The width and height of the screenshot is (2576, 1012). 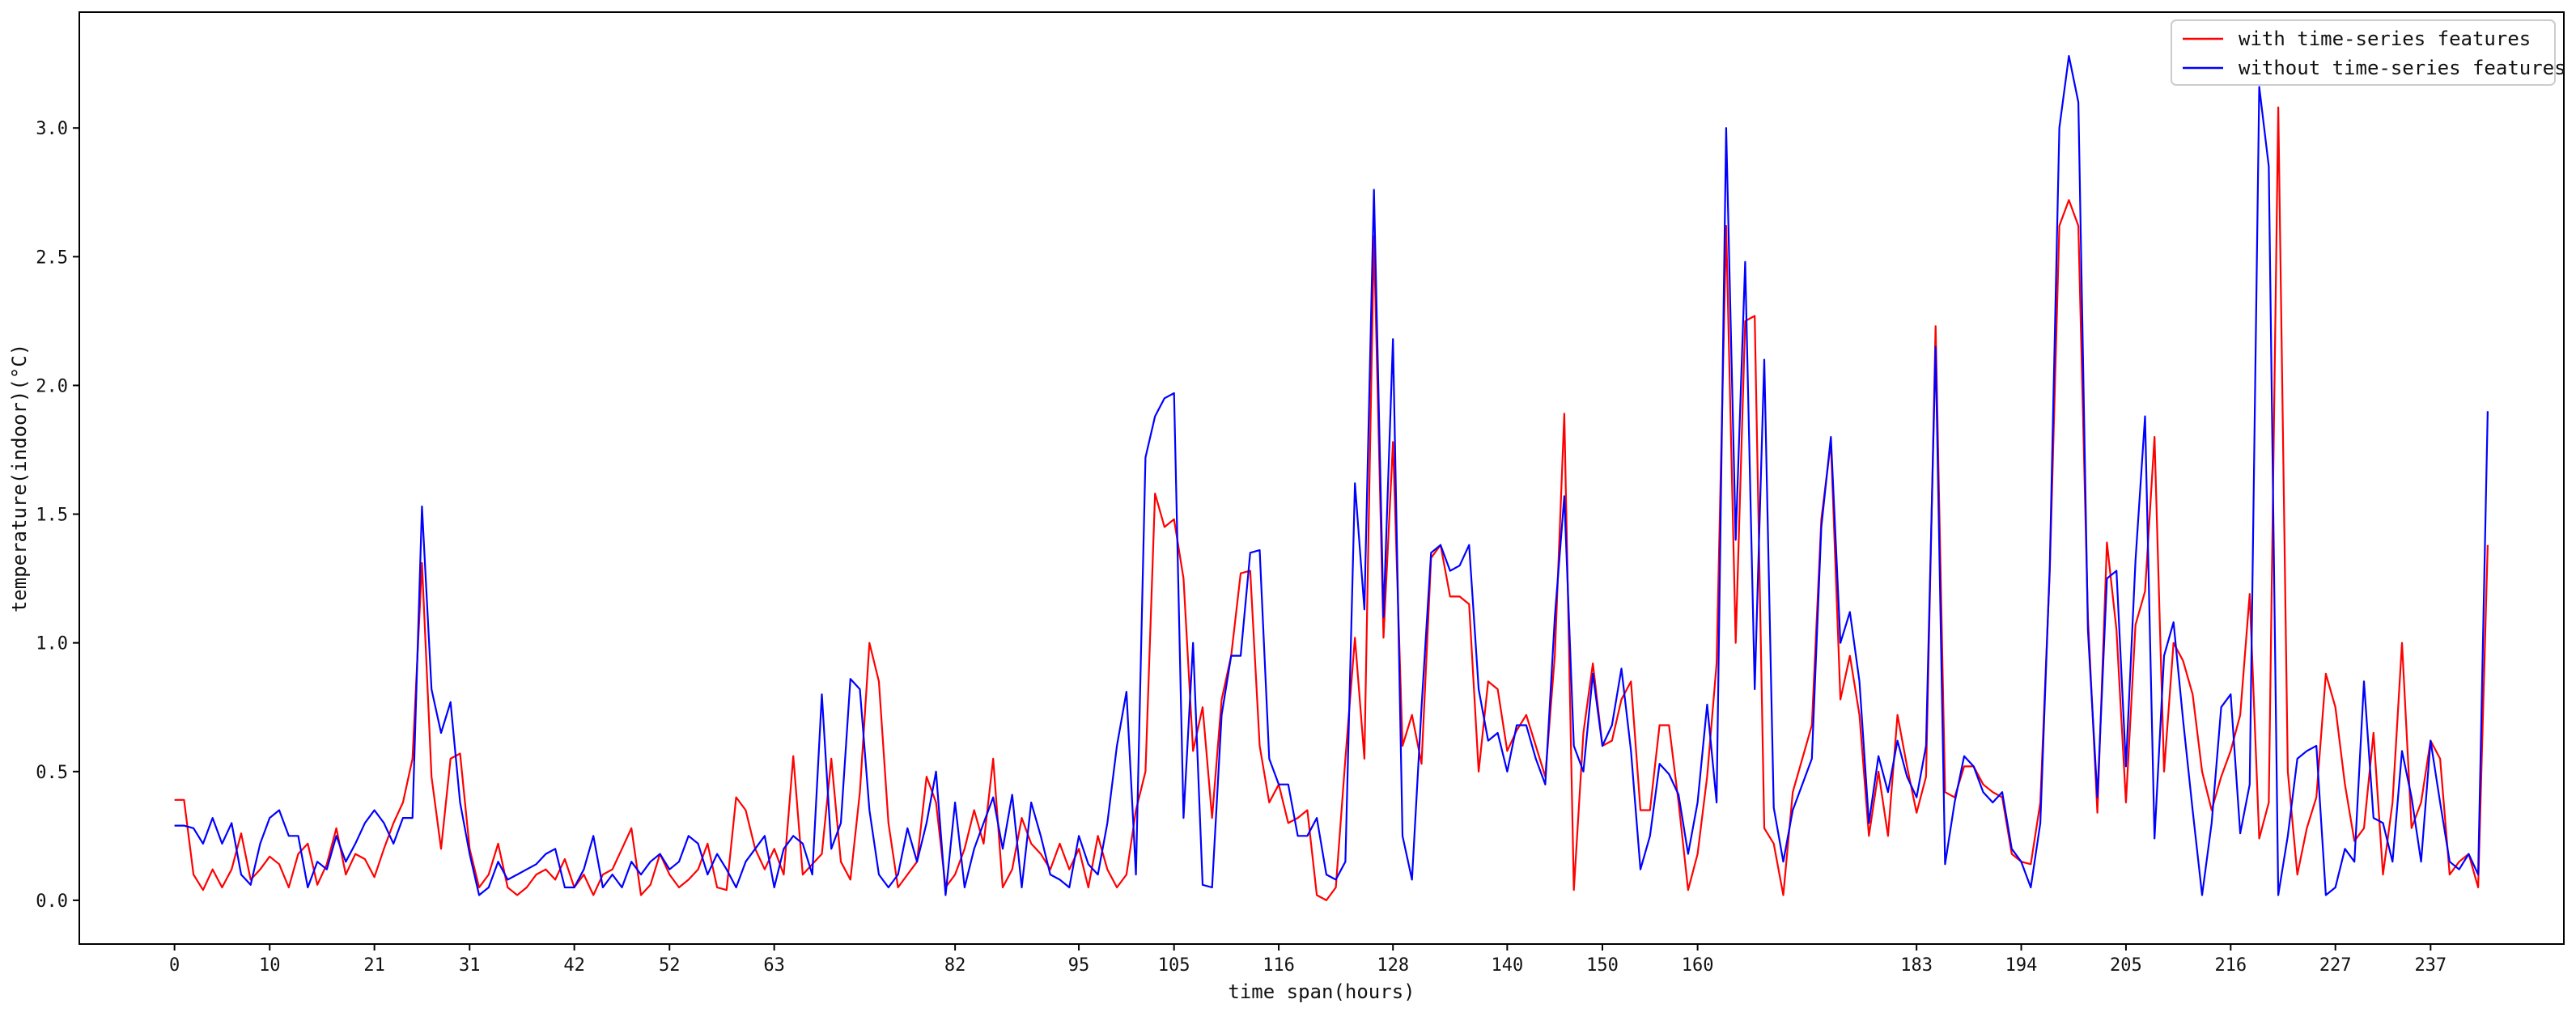 I want to click on x-axis-label: time span(hours), so click(x=1321, y=992).